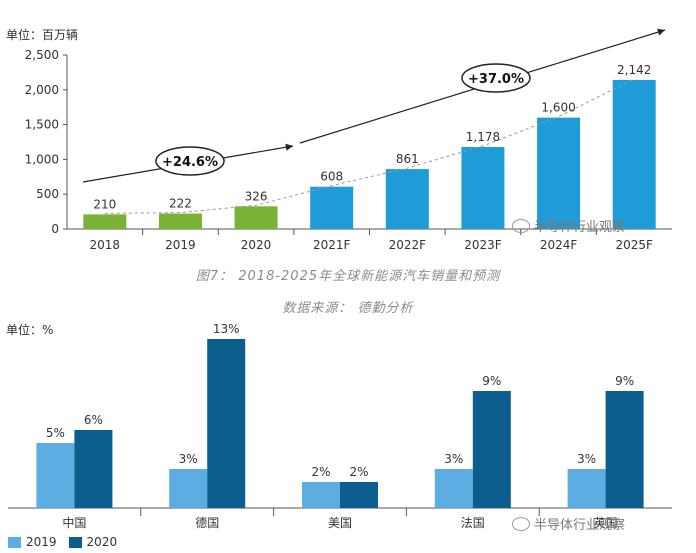  What do you see at coordinates (42, 125) in the screenshot?
I see `y-tick-label: 1,500` at bounding box center [42, 125].